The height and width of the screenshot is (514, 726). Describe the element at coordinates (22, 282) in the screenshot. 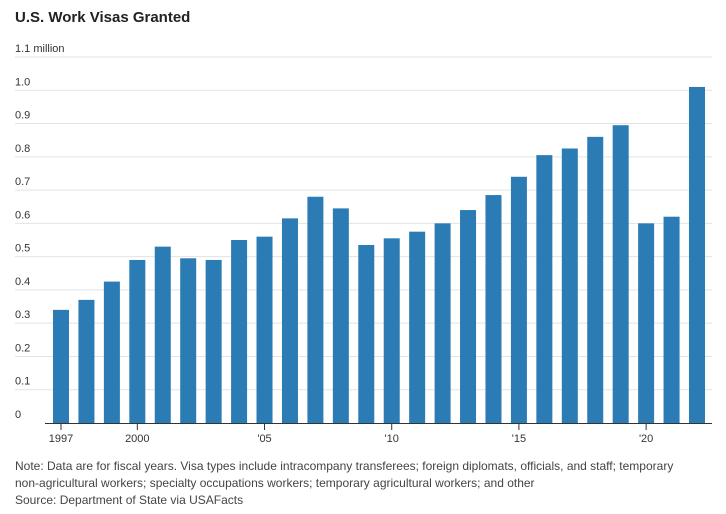

I see `y-tick-label: 0.4` at that location.